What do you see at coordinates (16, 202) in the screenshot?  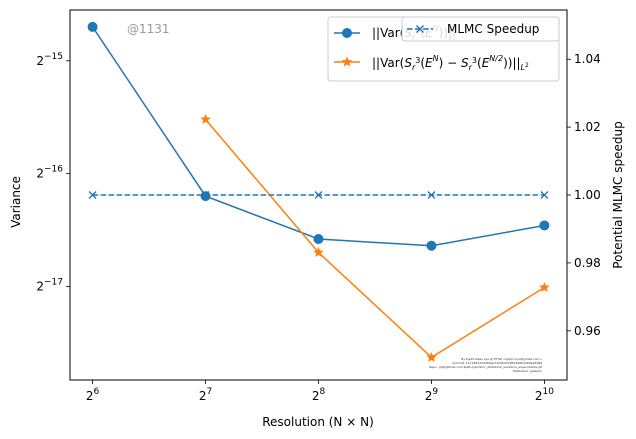 I see `y-axis-left-label: Variance` at bounding box center [16, 202].